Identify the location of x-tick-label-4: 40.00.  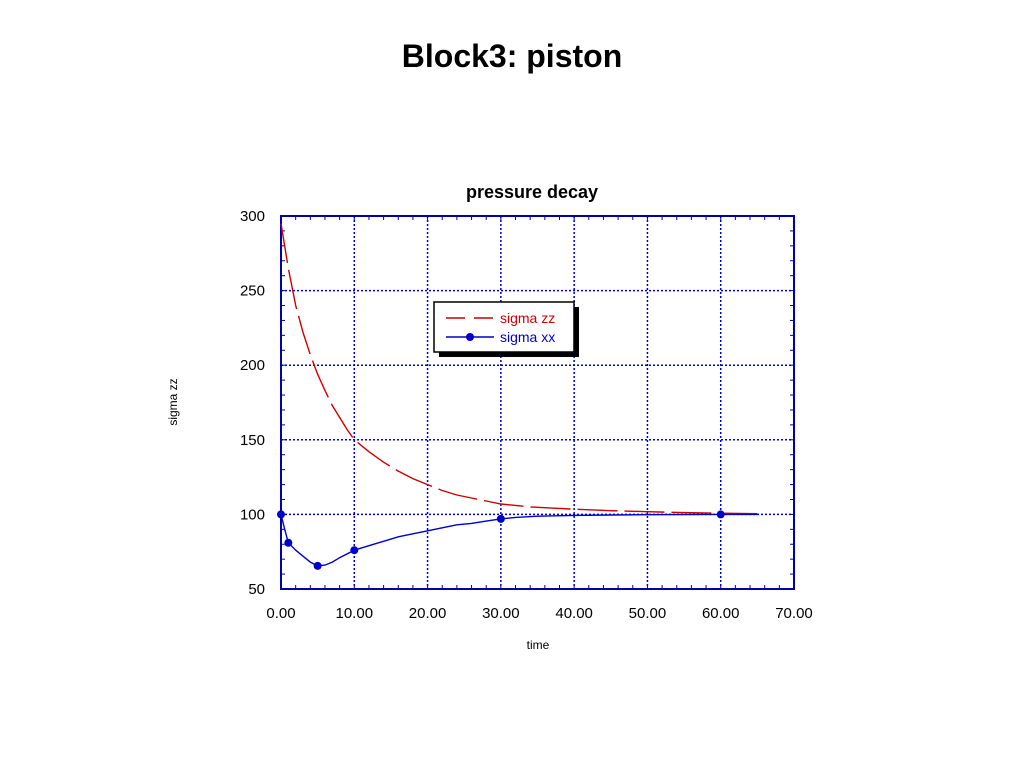
(574, 613).